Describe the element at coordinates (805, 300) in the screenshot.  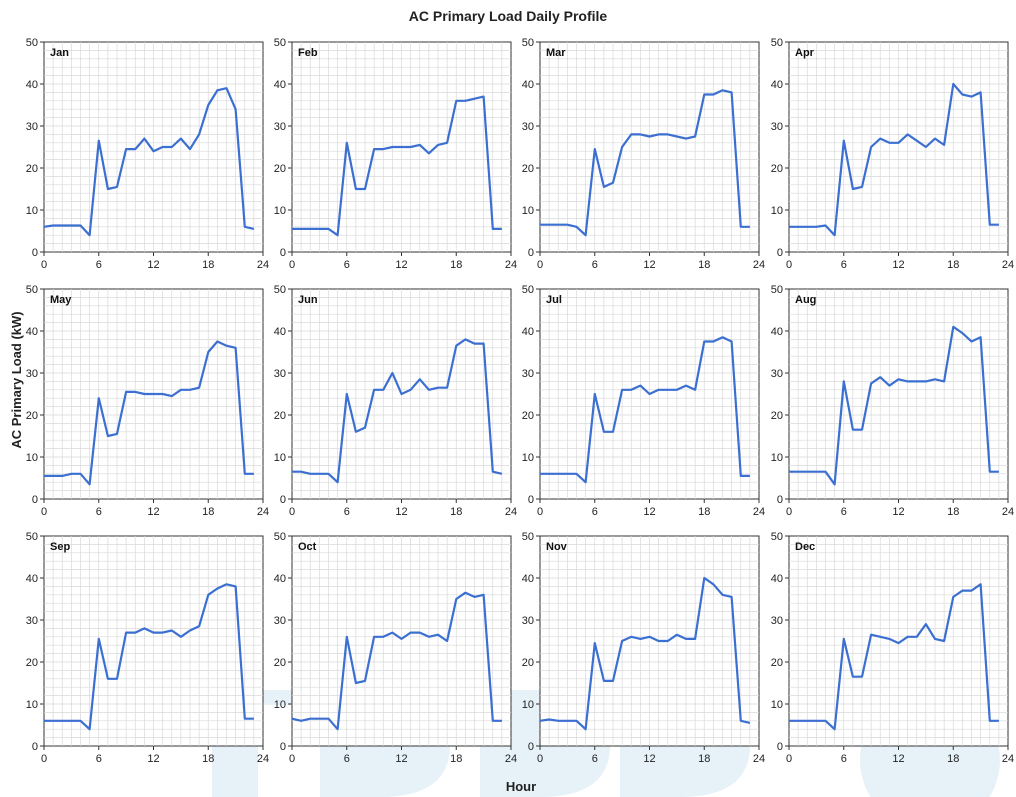
I see `panel-month-label: Aug` at that location.